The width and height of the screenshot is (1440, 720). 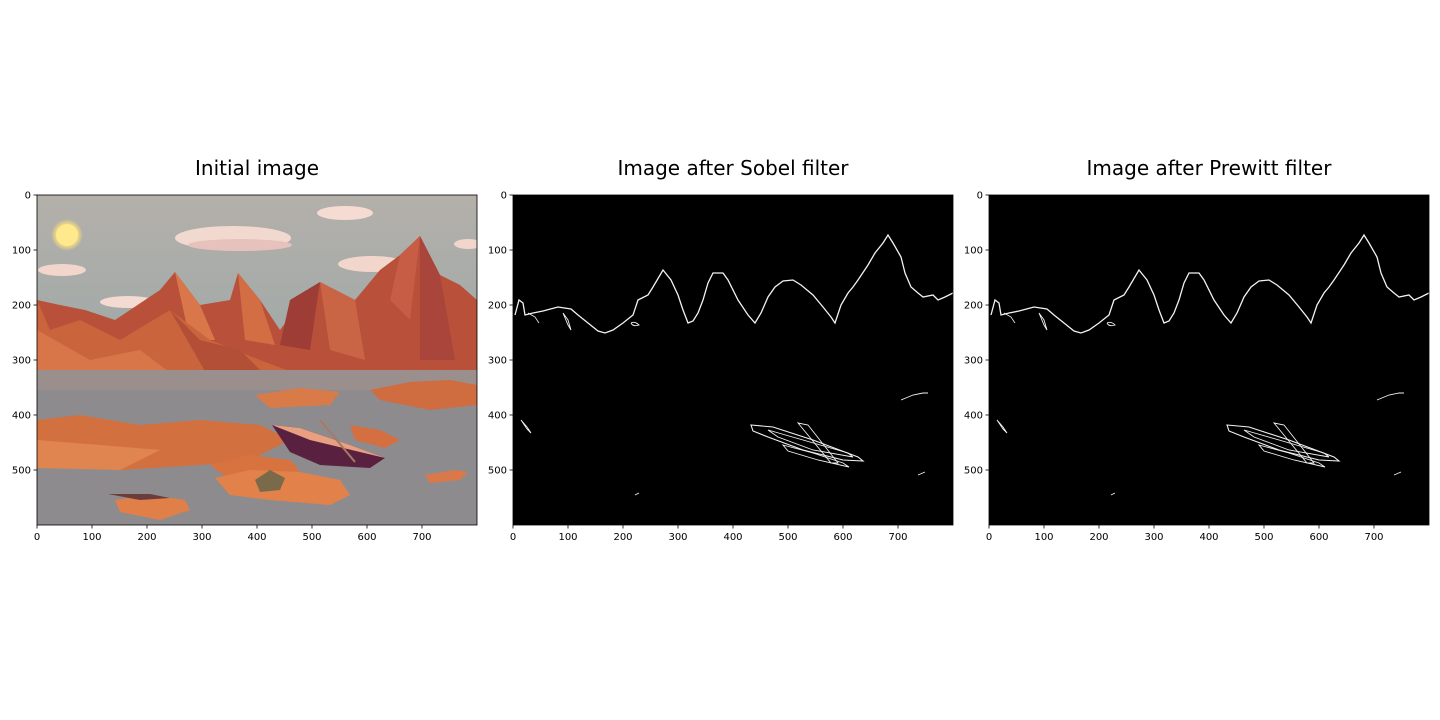 What do you see at coordinates (257, 168) in the screenshot?
I see `panel-title: Initial image` at bounding box center [257, 168].